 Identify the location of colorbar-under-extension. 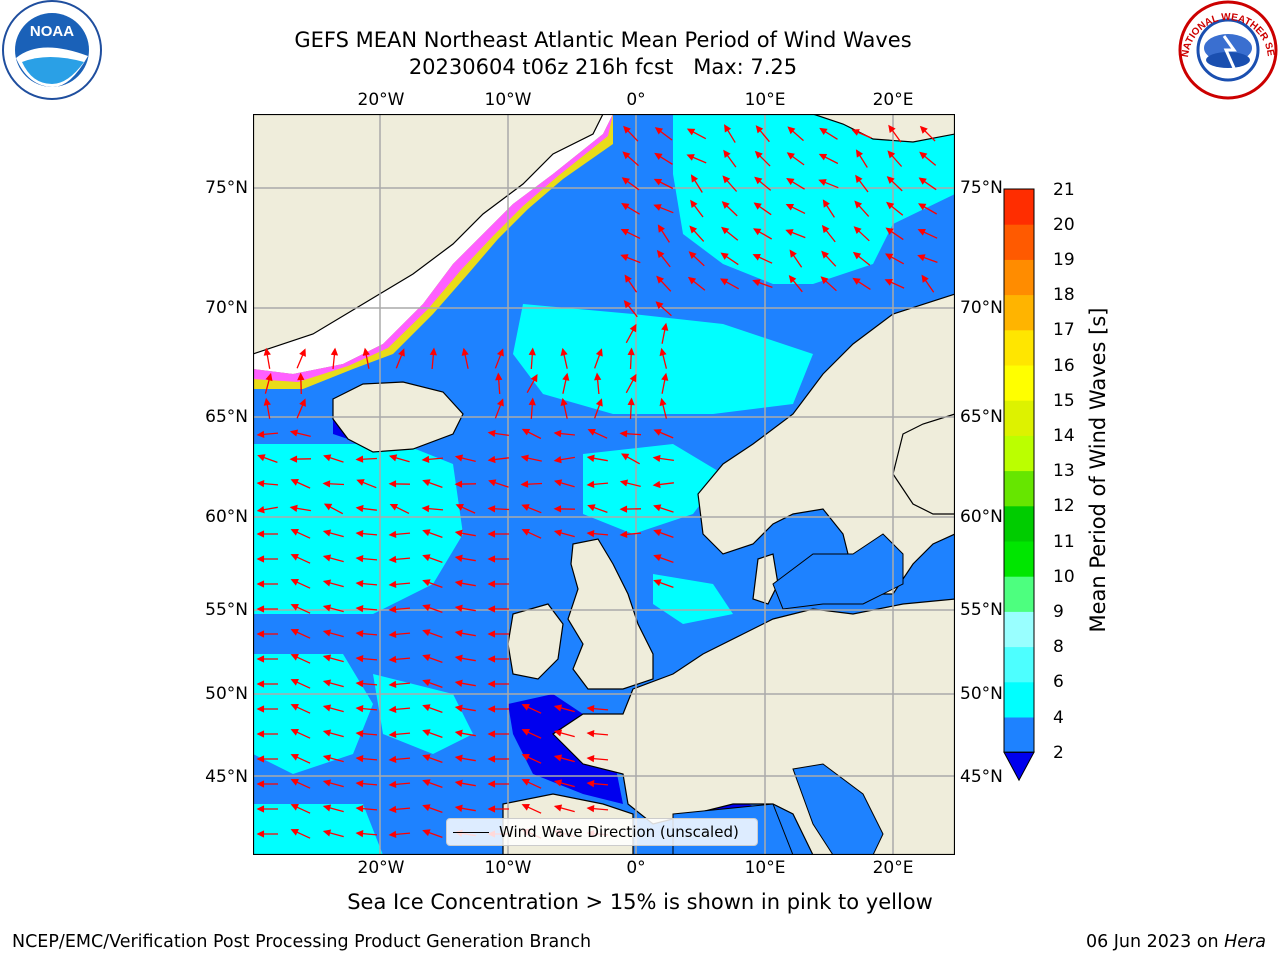
(1019, 766).